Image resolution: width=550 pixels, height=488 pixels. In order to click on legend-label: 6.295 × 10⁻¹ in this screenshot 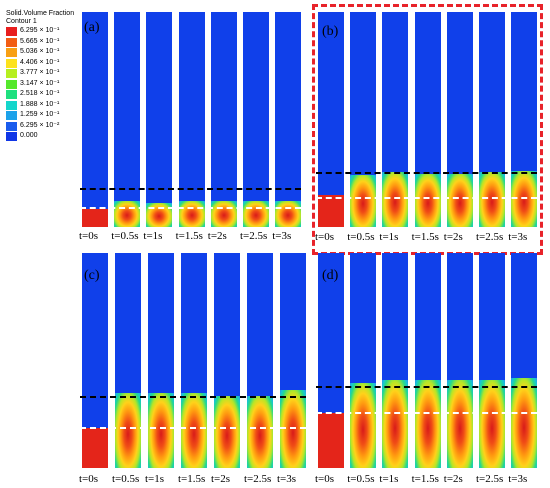, I will do `click(40, 30)`.